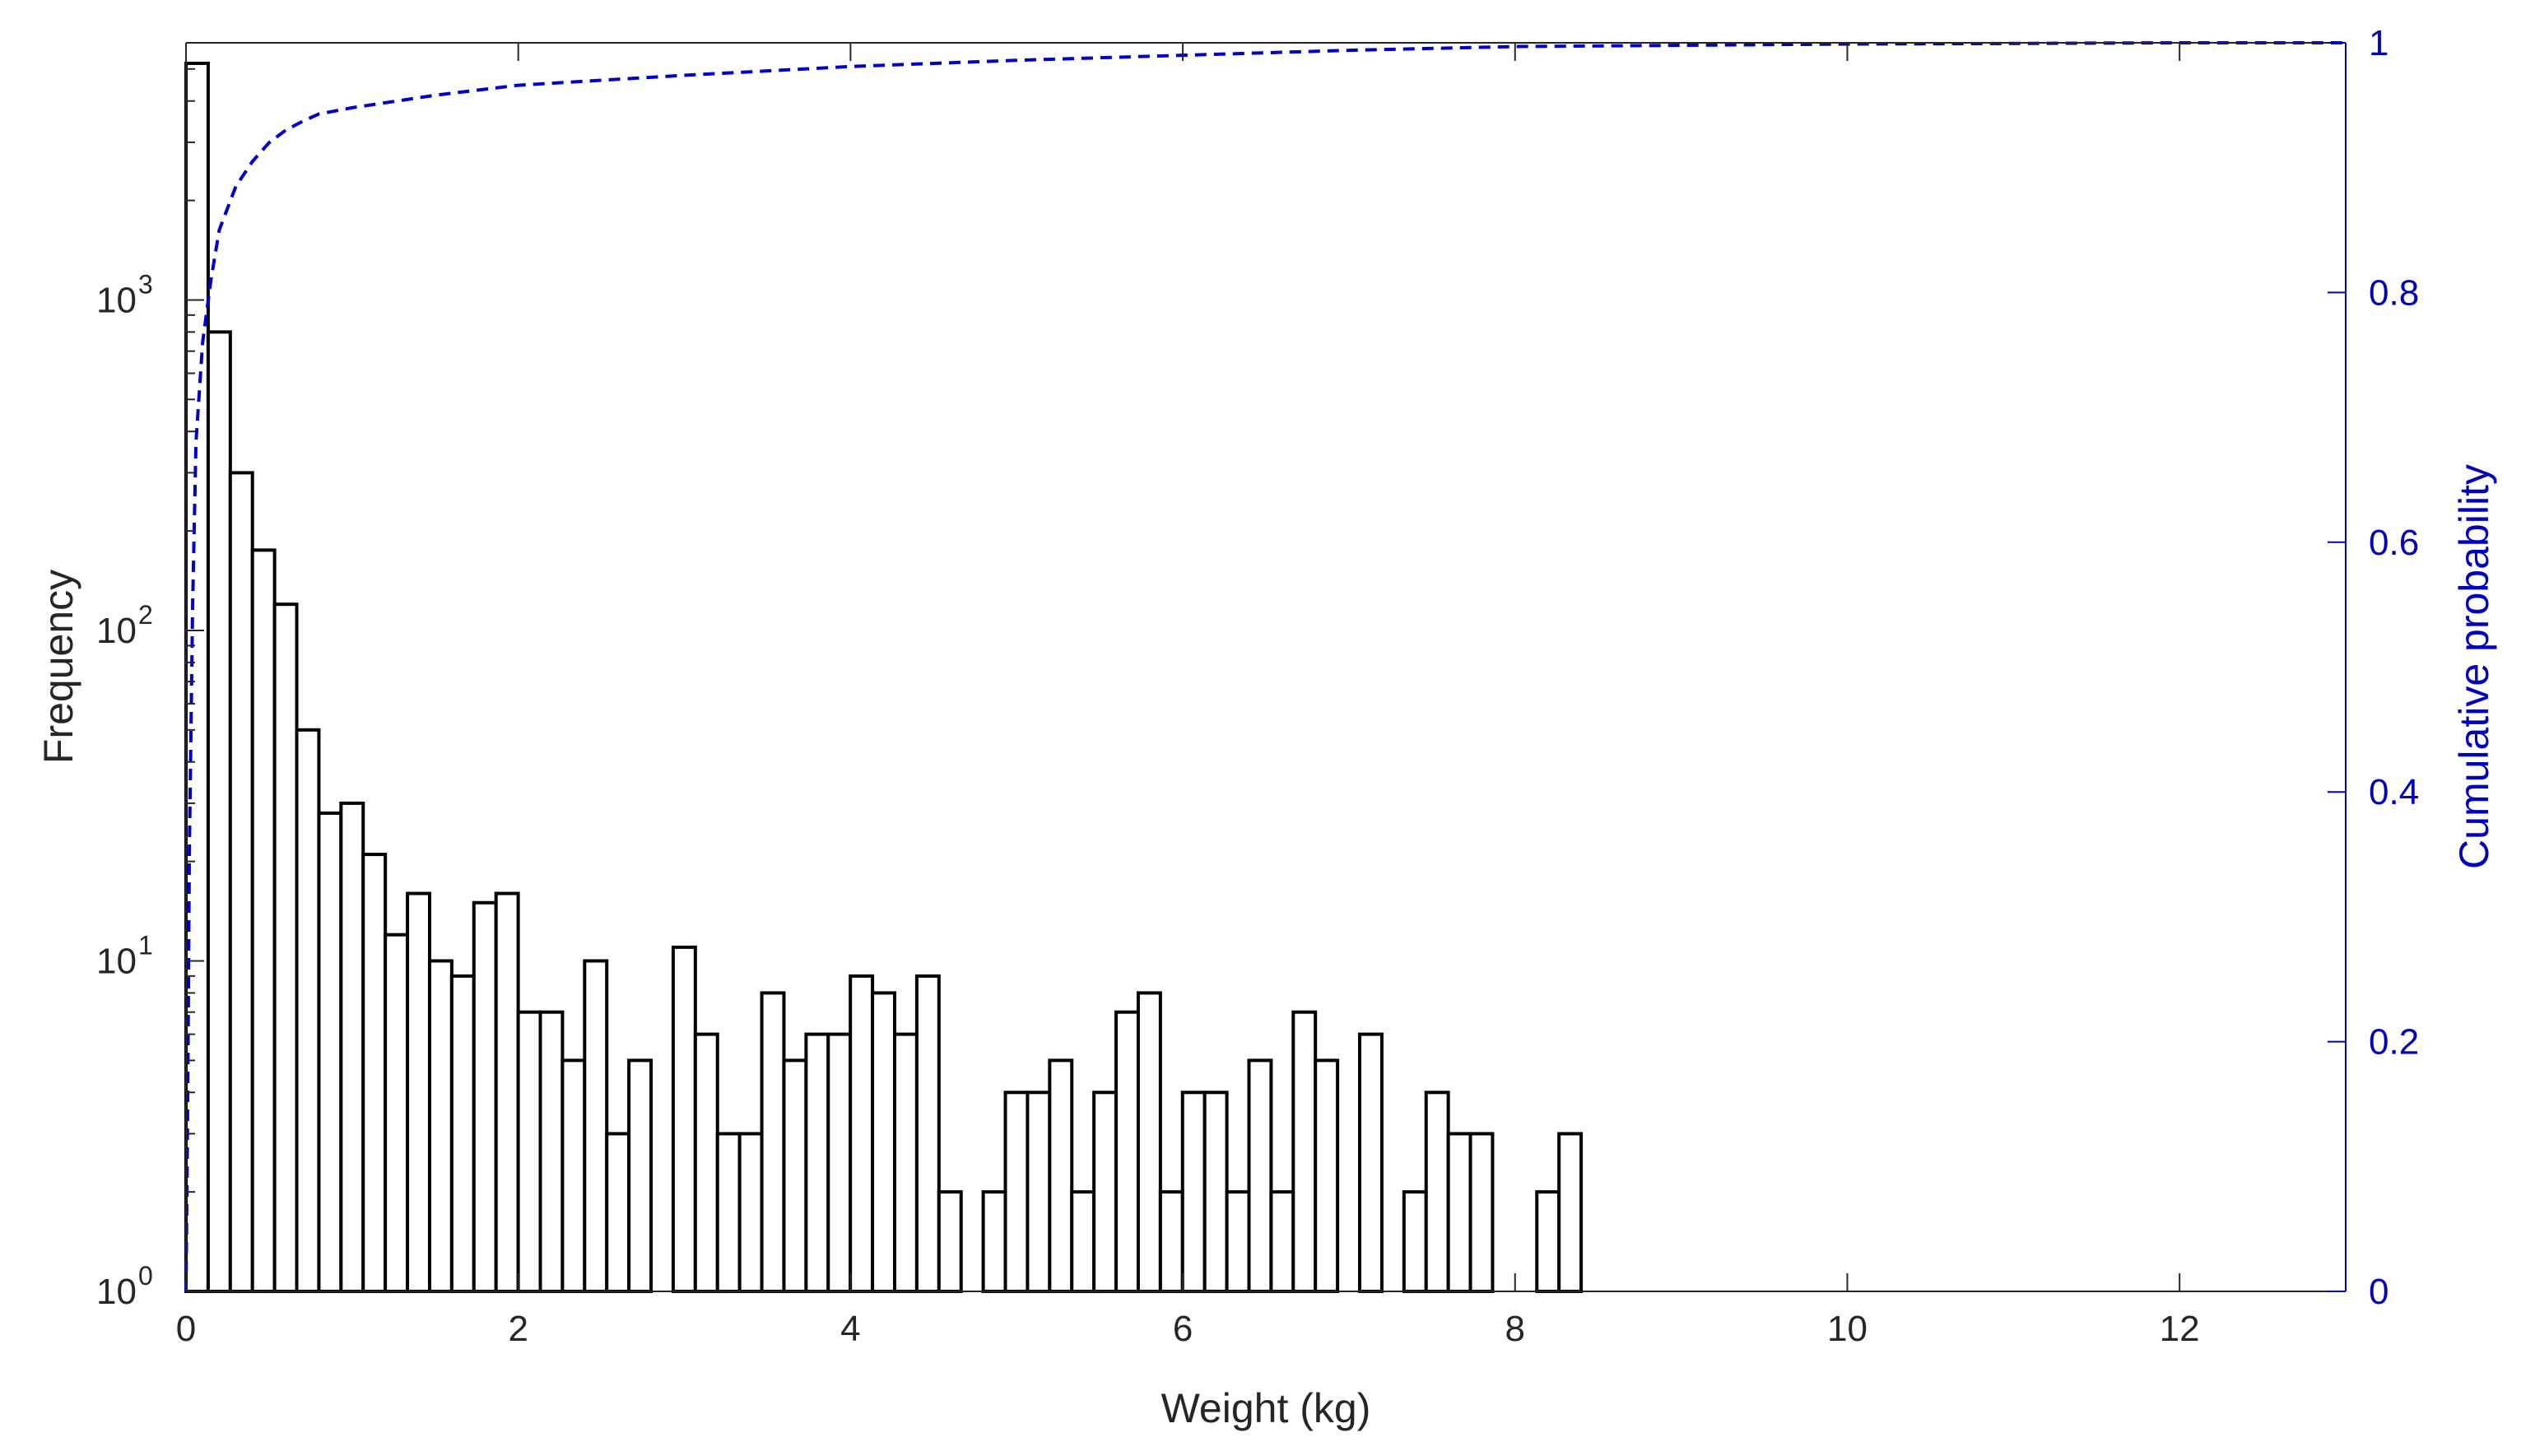 The height and width of the screenshot is (1456, 2521). What do you see at coordinates (58, 667) in the screenshot?
I see `y-axis-label: Frequency` at bounding box center [58, 667].